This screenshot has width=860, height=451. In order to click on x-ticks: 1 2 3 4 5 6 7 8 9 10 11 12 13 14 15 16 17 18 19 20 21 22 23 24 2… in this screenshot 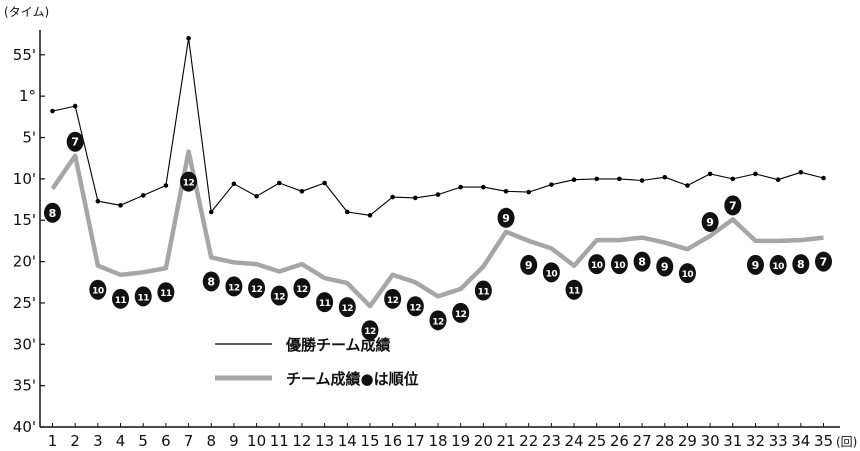, I will do `click(440, 436)`.